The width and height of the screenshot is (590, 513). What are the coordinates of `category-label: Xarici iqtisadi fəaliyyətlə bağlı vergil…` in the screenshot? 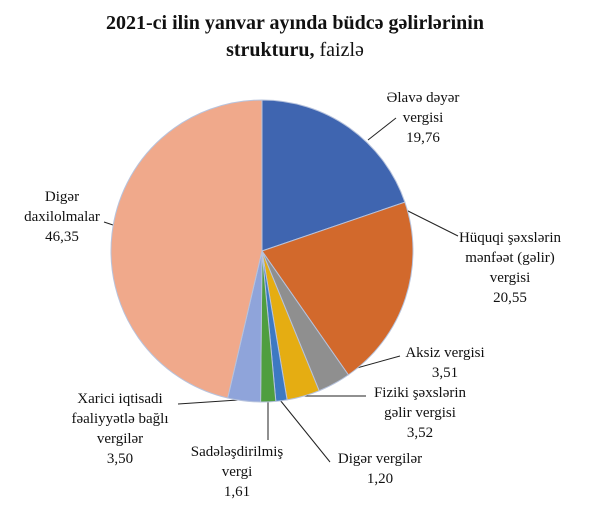 It's located at (120, 419).